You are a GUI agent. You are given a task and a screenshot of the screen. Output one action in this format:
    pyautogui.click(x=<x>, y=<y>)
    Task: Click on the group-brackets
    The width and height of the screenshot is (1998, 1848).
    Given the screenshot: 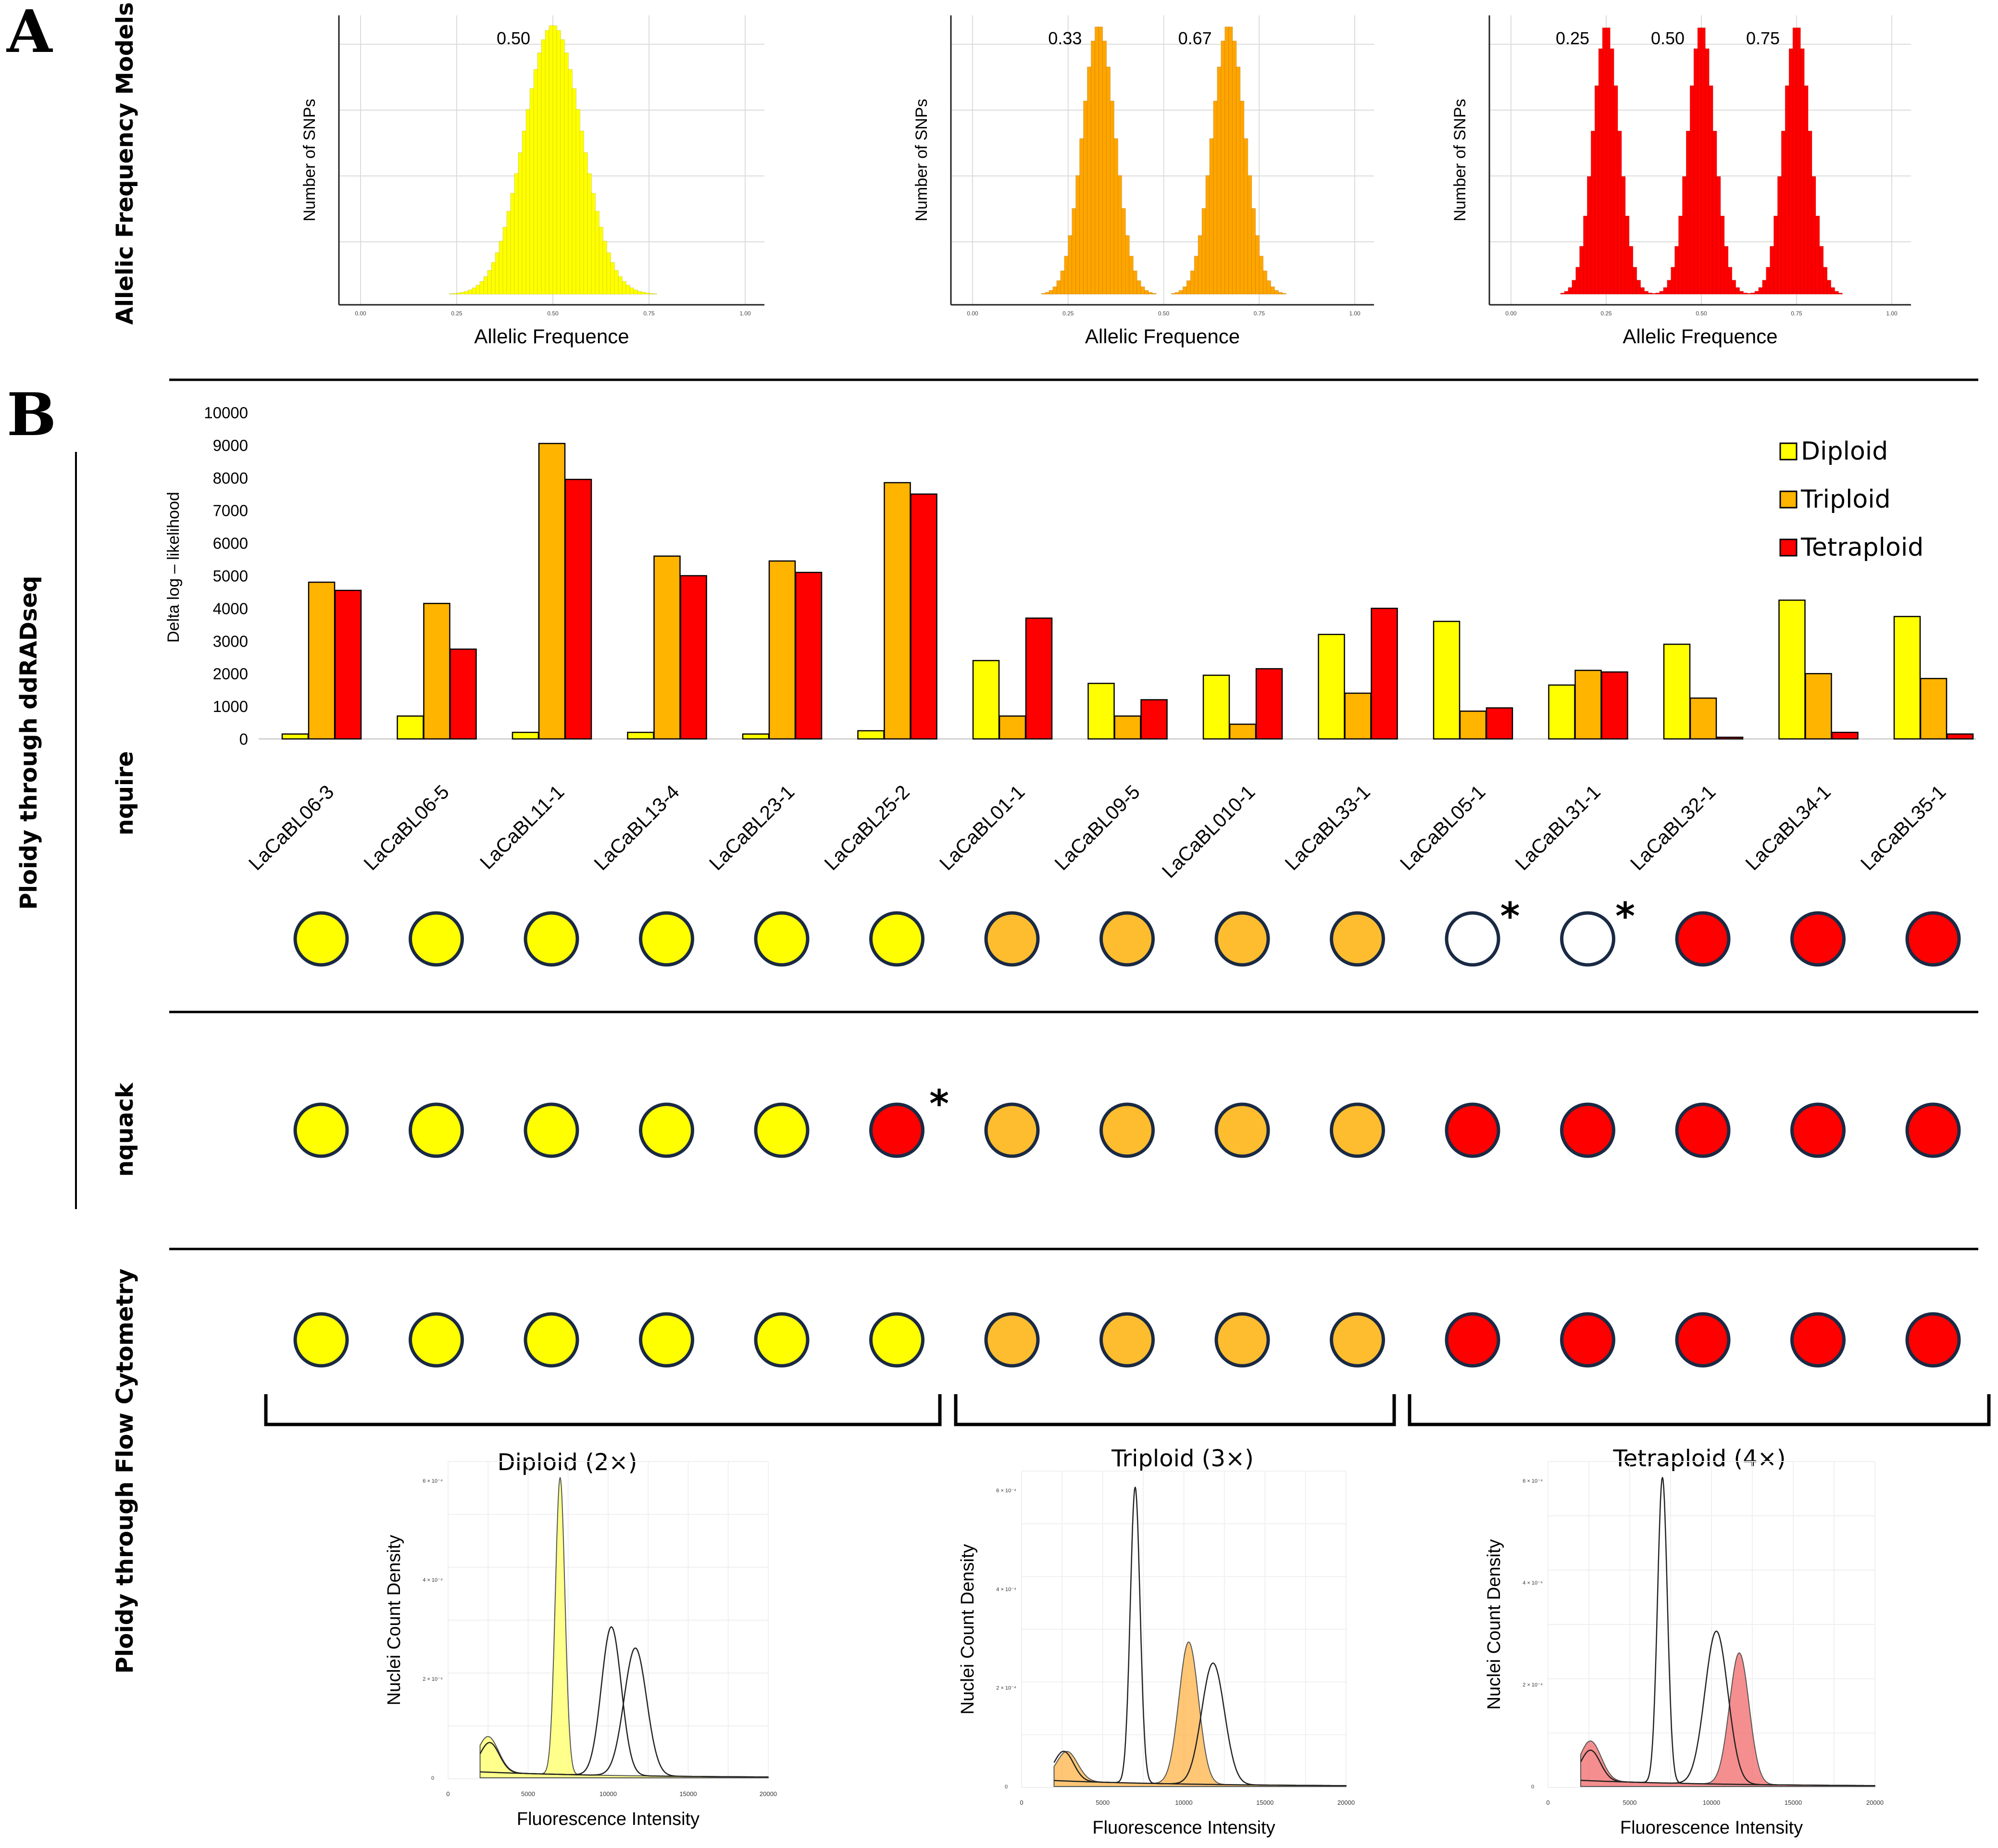 What is the action you would take?
    pyautogui.click(x=1127, y=1410)
    